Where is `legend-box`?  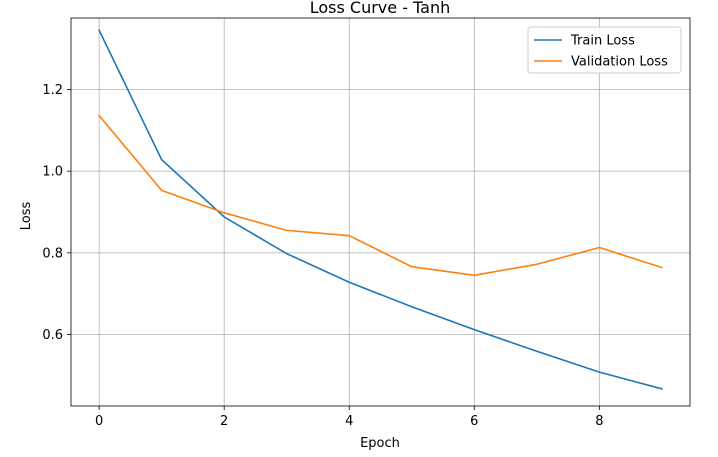
legend-box is located at coordinates (604, 50).